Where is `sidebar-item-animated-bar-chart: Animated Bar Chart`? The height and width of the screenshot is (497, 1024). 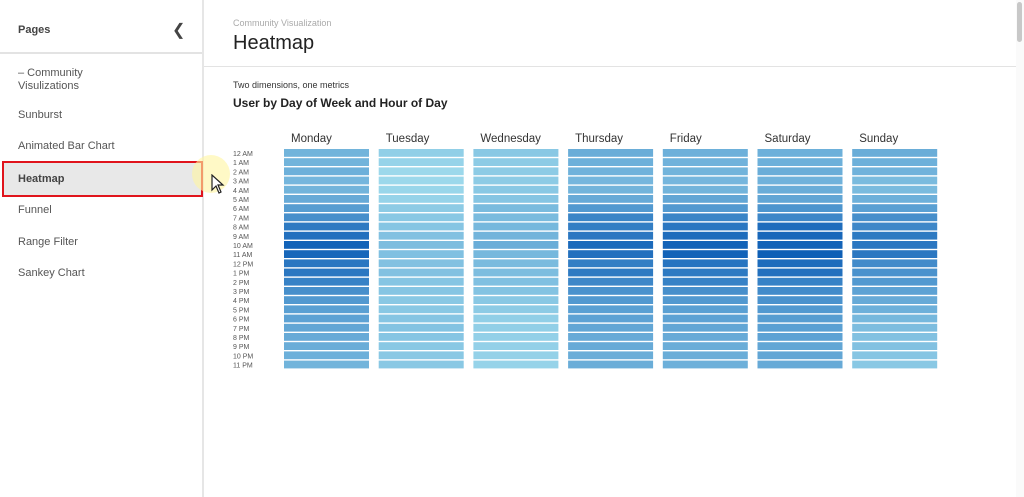
sidebar-item-animated-bar-chart: Animated Bar Chart is located at coordinates (66, 146).